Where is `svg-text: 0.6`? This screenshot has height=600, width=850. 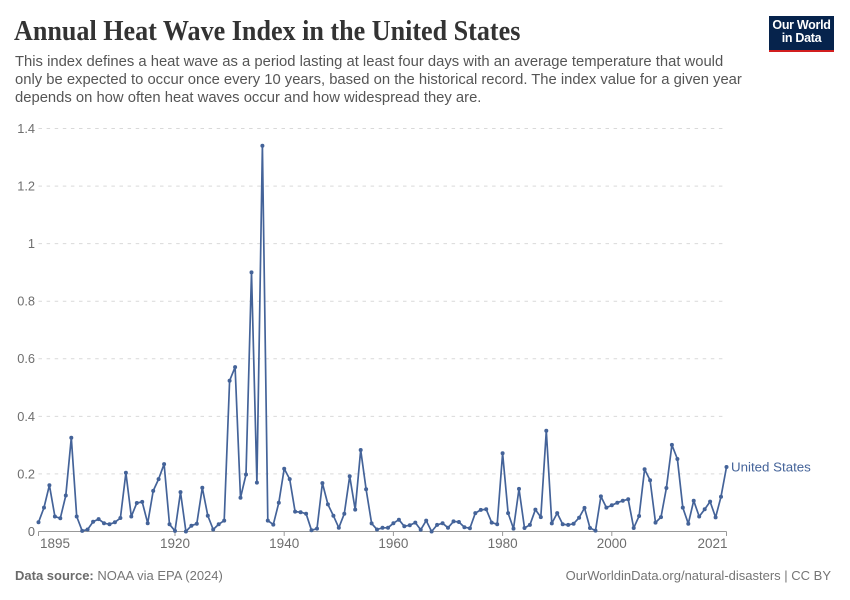
svg-text: 0.6 is located at coordinates (26, 358).